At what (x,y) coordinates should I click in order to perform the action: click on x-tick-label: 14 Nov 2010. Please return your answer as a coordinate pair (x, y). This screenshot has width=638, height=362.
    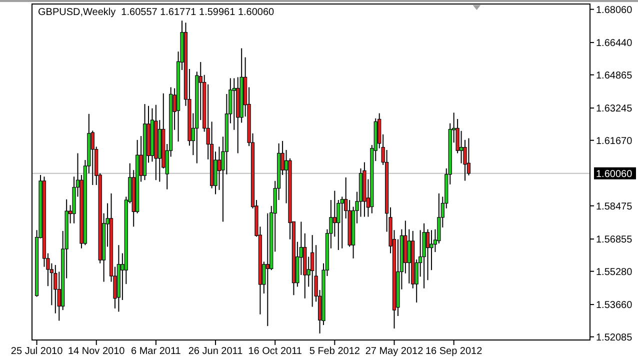
    Looking at the image, I should click on (97, 351).